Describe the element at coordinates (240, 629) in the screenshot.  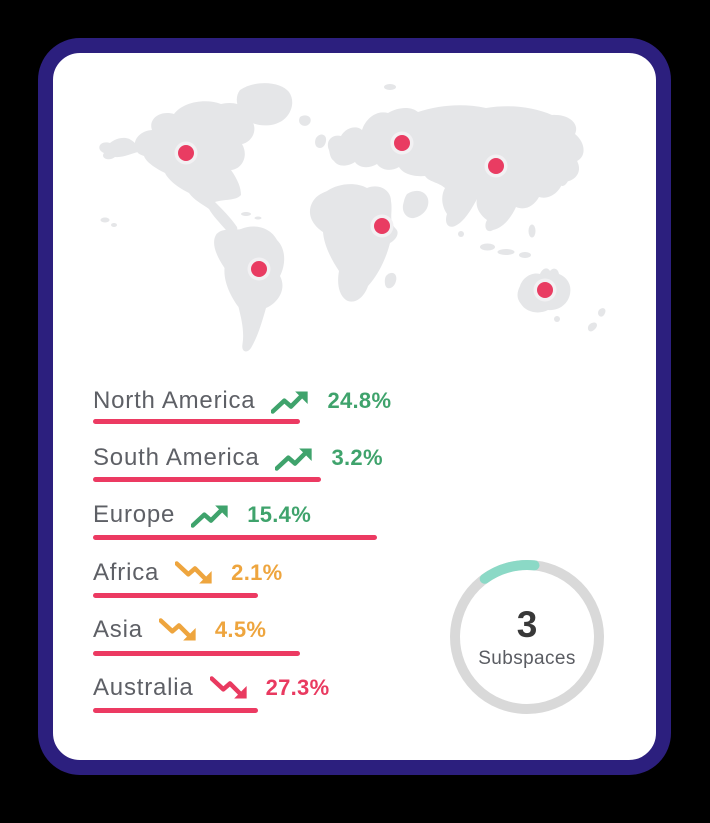
I see `region-value: 4.5%` at that location.